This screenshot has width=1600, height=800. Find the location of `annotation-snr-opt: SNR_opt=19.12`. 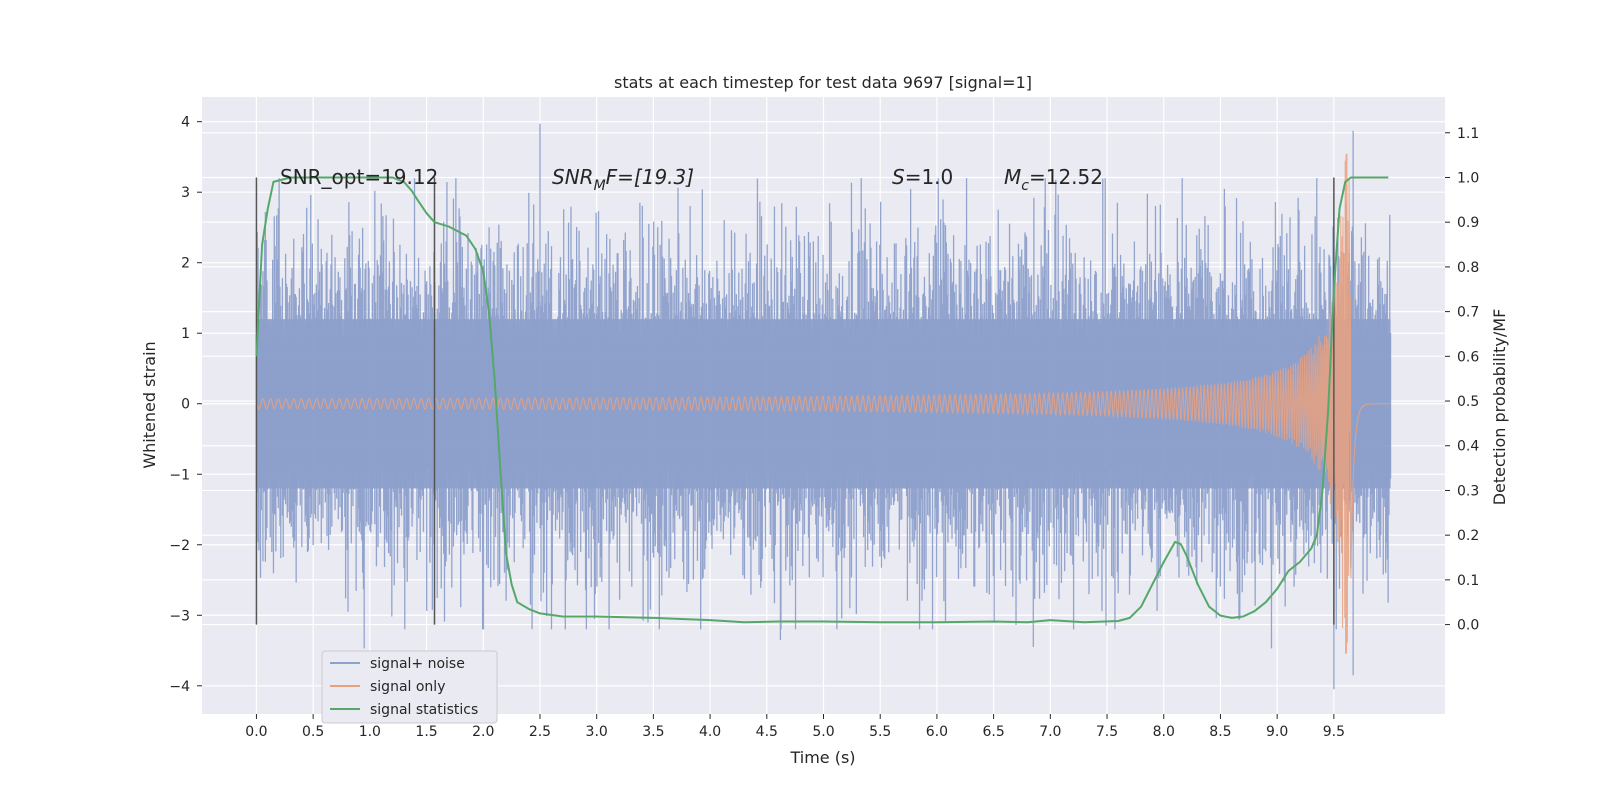

annotation-snr-opt: SNR_opt=19.12 is located at coordinates (359, 177).